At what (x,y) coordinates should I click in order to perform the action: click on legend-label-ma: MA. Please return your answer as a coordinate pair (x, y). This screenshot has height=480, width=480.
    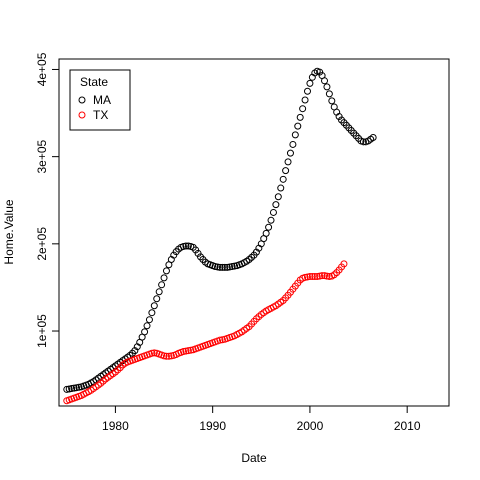
    Looking at the image, I should click on (102, 100).